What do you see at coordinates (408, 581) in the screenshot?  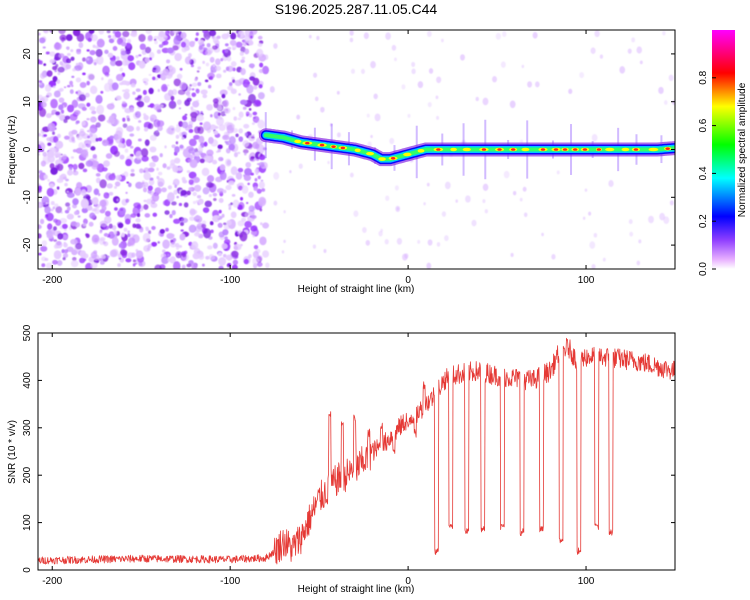 I see `x-tick-label: 0` at bounding box center [408, 581].